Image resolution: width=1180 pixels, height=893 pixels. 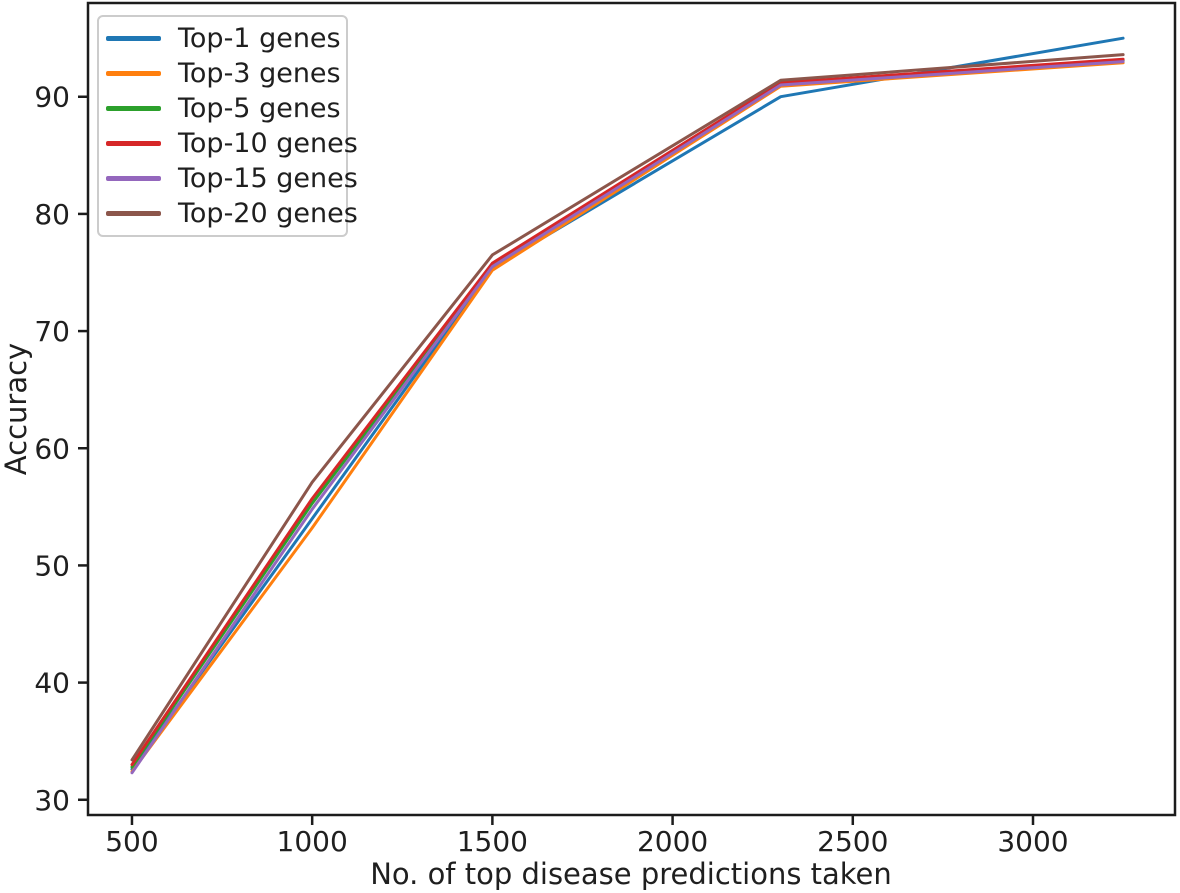 I want to click on legend-item-label: Top-1 genes, so click(x=259, y=38).